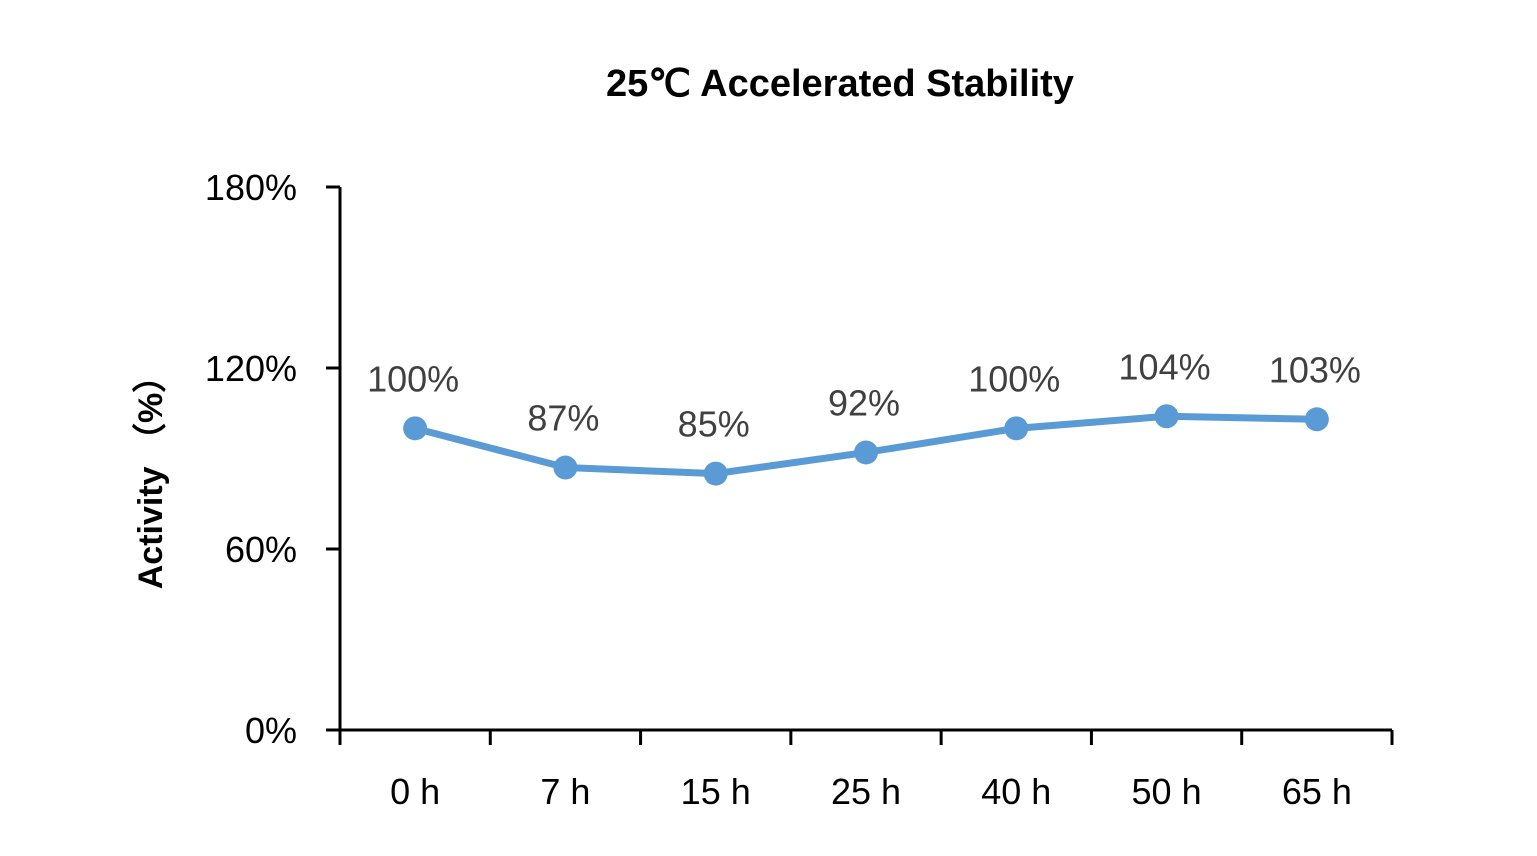  I want to click on series-layer, so click(866, 445).